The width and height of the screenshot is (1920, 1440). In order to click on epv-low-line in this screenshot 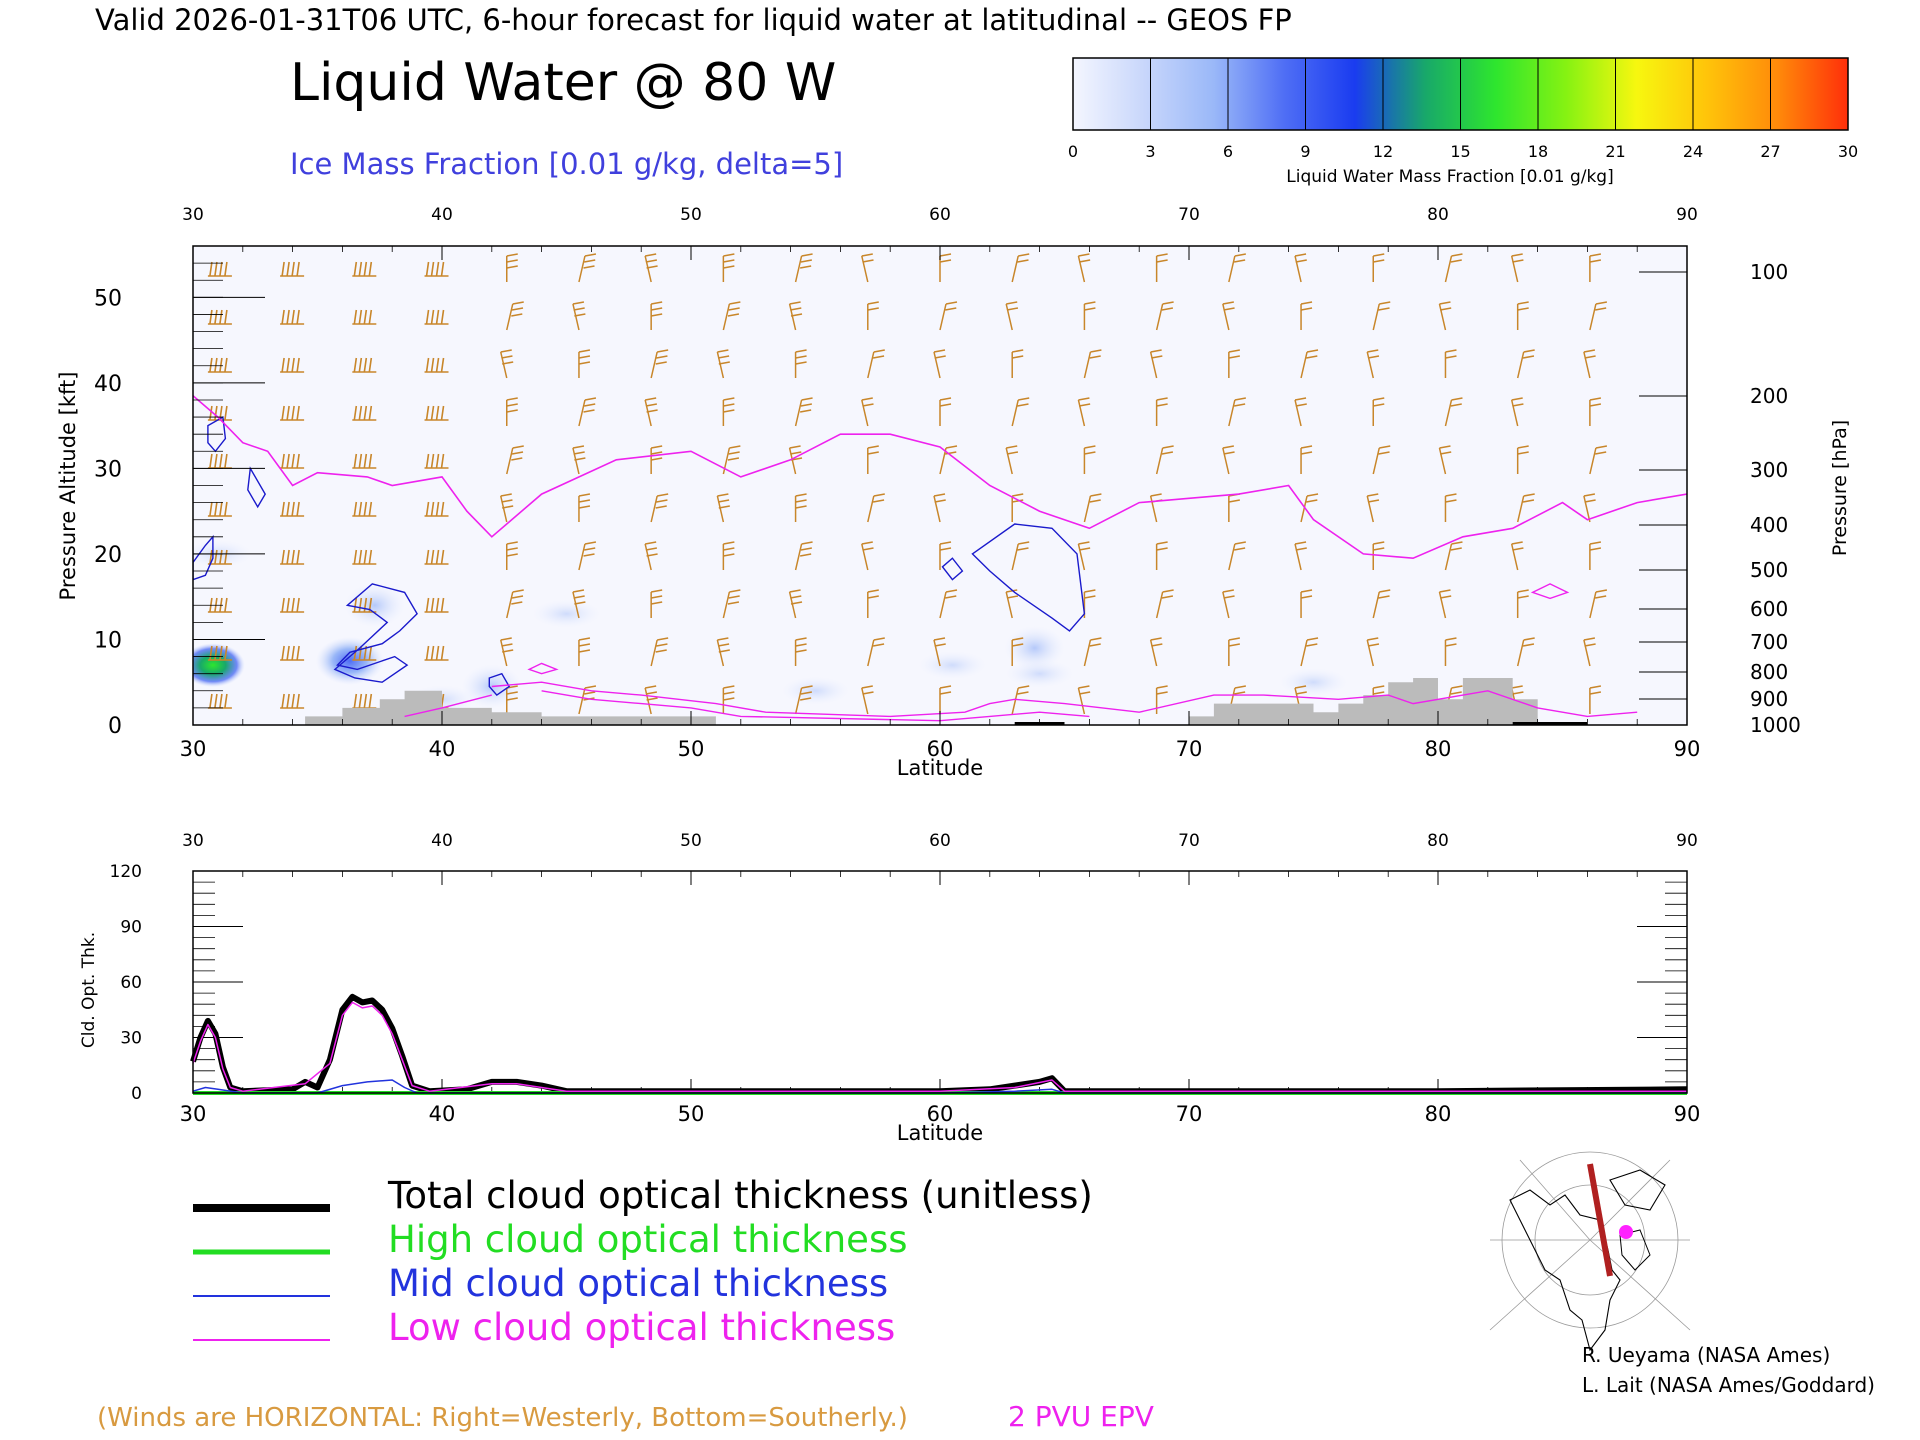, I will do `click(448, 706)`.